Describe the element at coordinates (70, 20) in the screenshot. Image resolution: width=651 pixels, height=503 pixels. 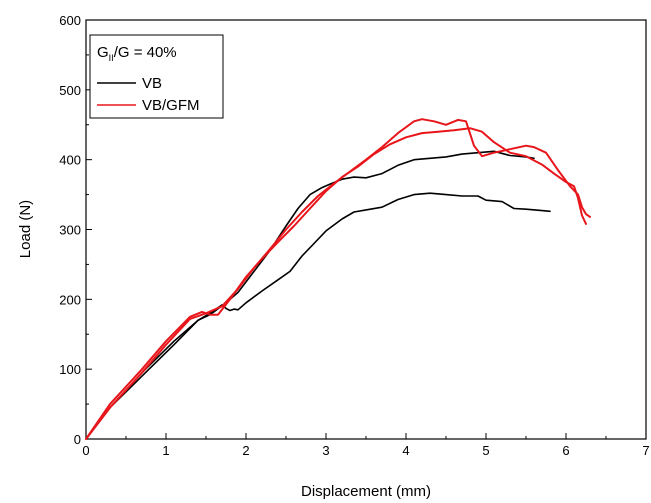
I see `y-tick-label: 600` at that location.